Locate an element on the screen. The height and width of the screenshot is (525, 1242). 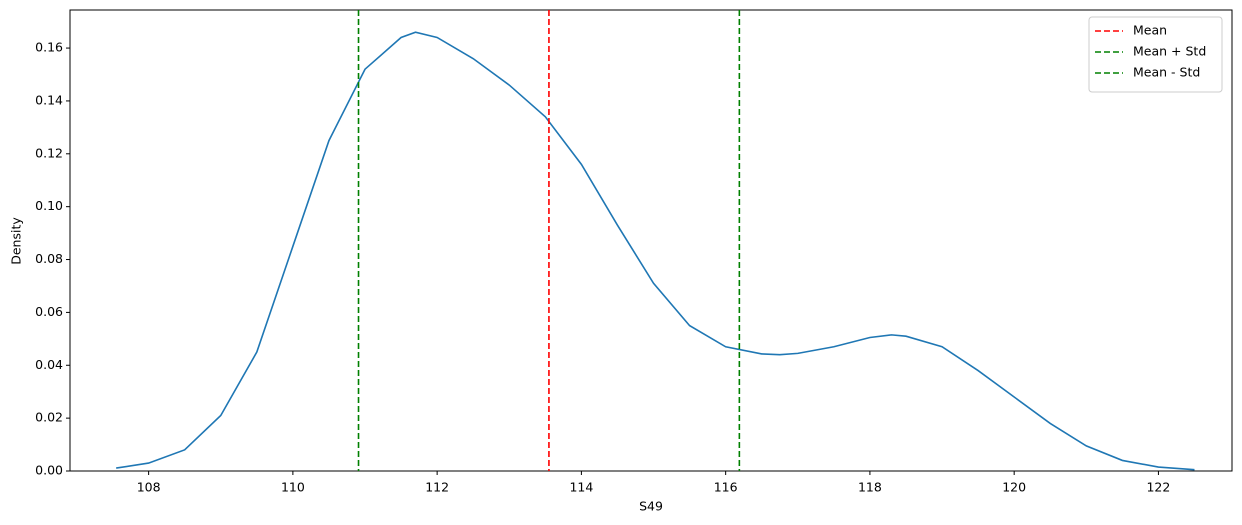
x-tick-label: 122 is located at coordinates (1158, 487).